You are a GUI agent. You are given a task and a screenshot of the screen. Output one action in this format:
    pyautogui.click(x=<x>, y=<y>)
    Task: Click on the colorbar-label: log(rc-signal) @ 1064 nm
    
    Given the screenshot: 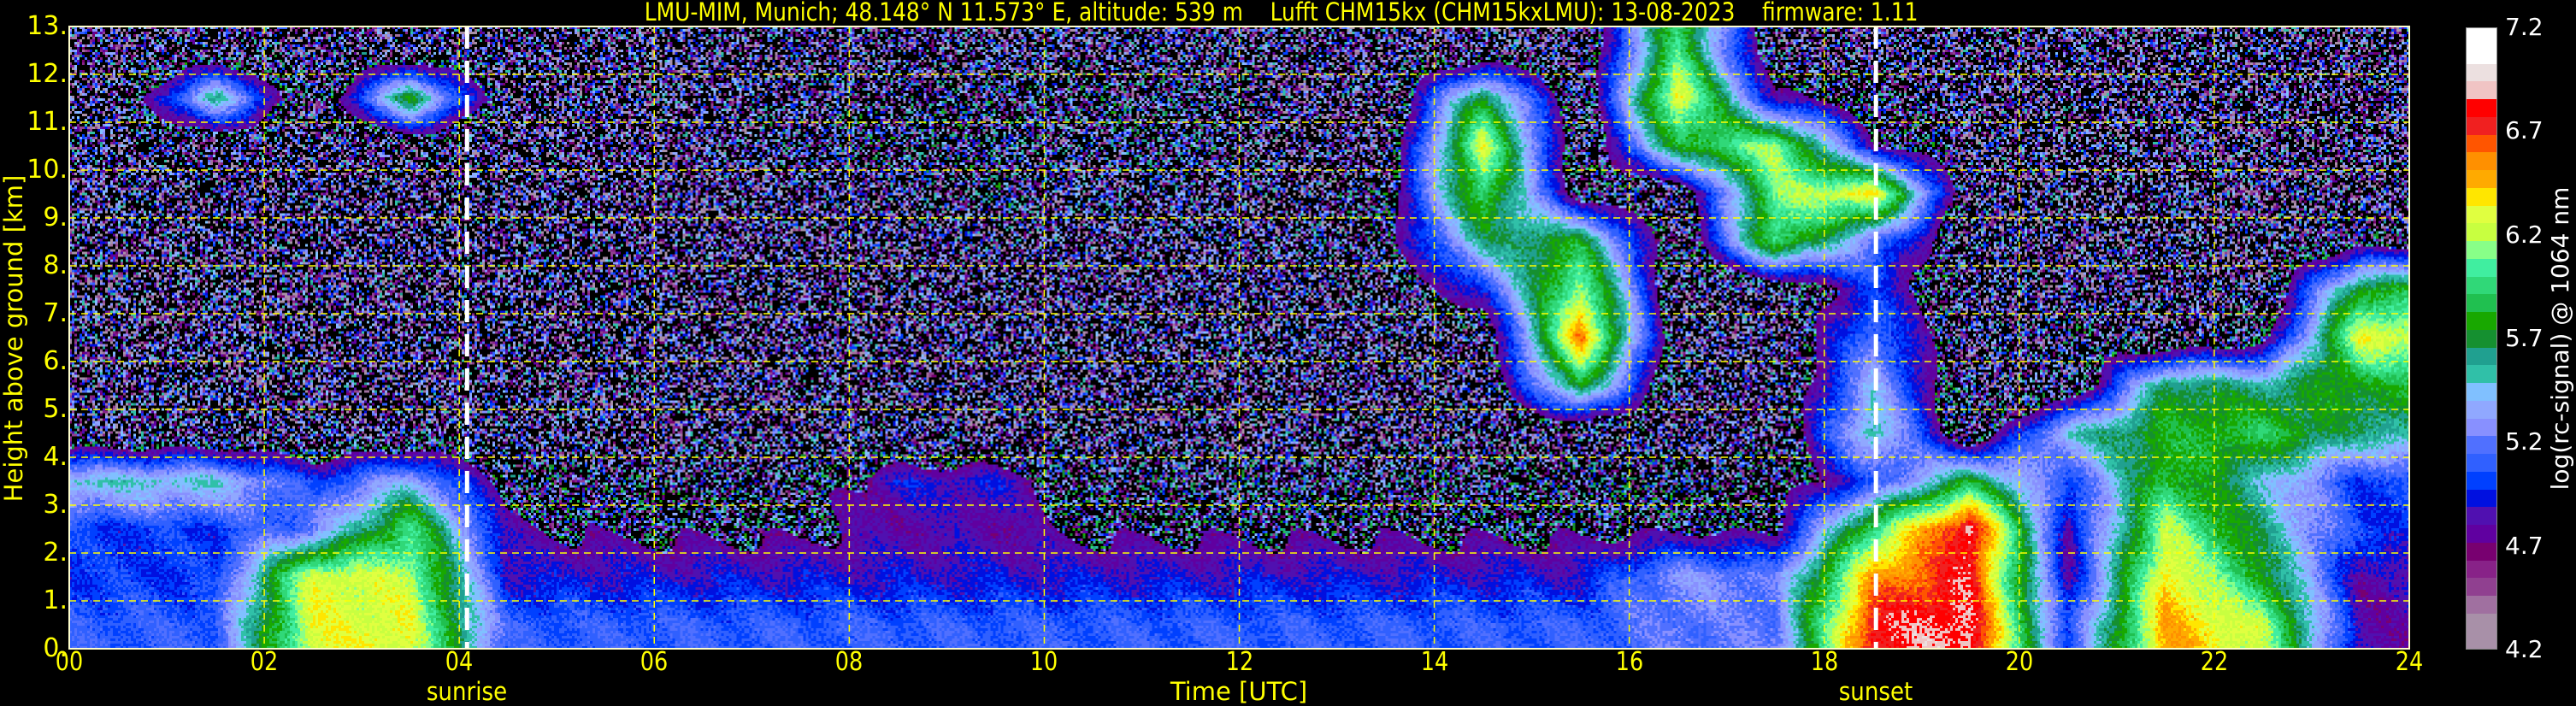 What is the action you would take?
    pyautogui.click(x=2560, y=338)
    